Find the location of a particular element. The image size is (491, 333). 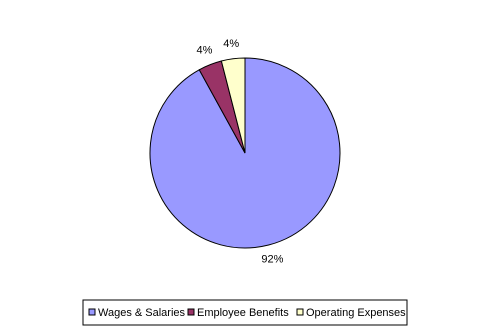

pie-slice is located at coordinates (233, 105).